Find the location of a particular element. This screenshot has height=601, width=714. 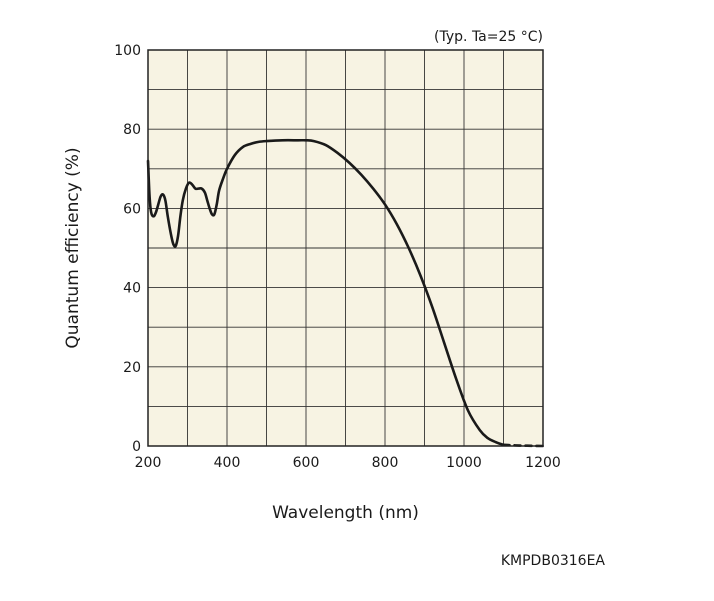

y-tick-label: 20 is located at coordinates (132, 368).